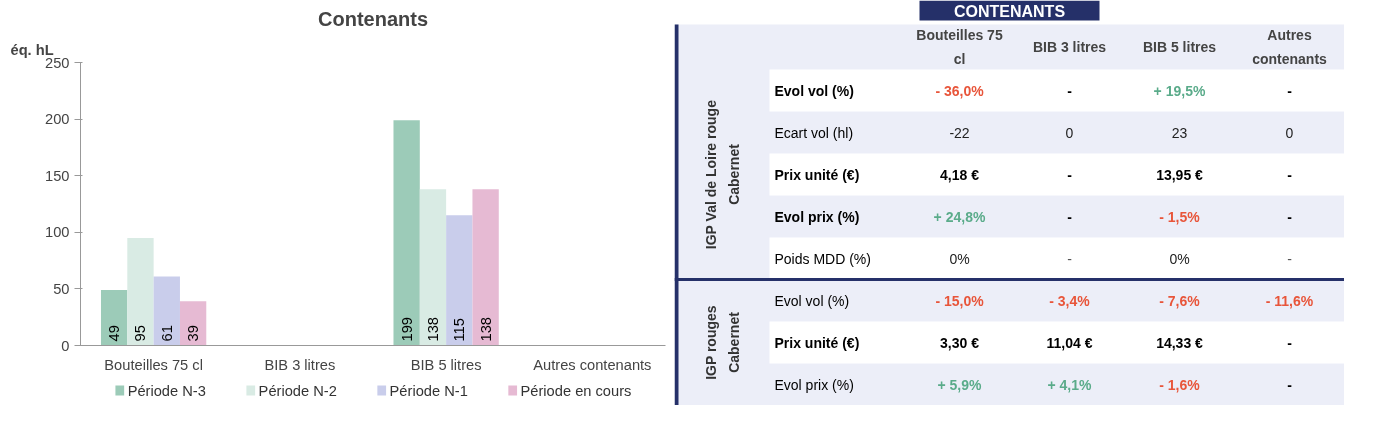  What do you see at coordinates (1179, 174) in the screenshot?
I see `text: 13,95 €` at bounding box center [1179, 174].